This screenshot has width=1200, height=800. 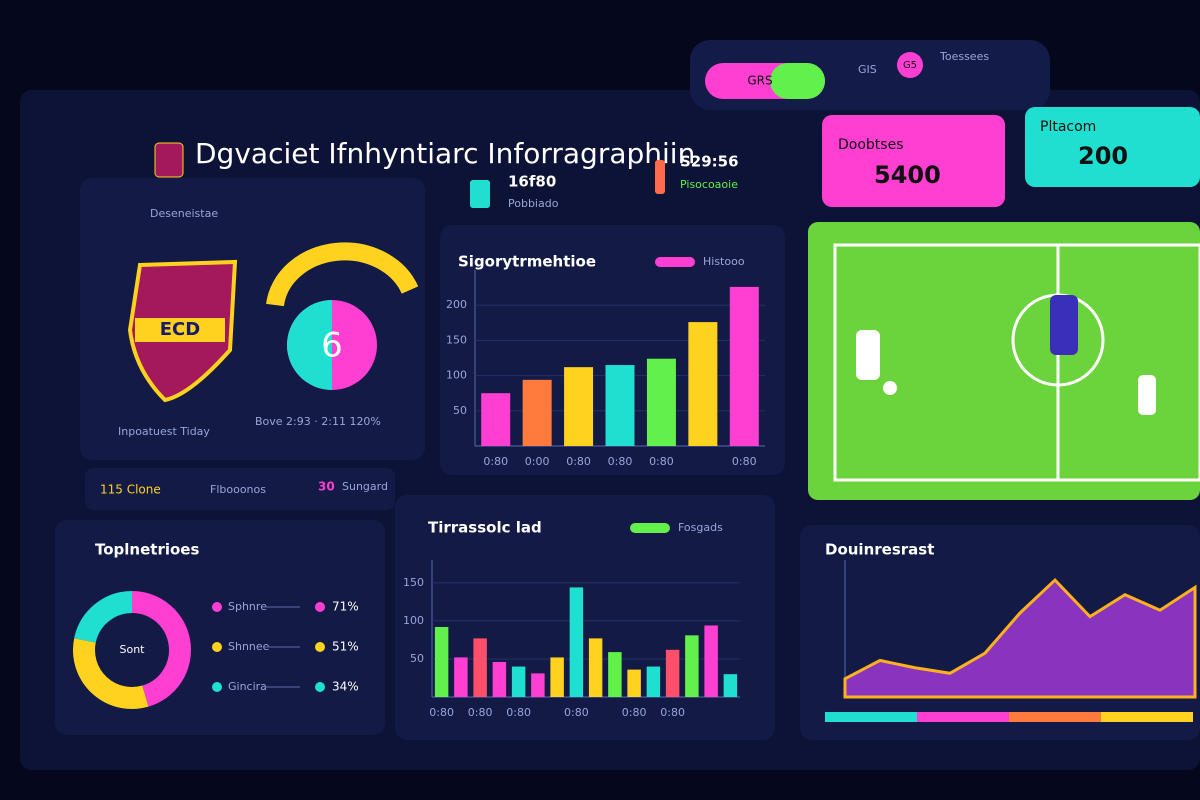 I want to click on value-label: 51%, so click(x=345, y=647).